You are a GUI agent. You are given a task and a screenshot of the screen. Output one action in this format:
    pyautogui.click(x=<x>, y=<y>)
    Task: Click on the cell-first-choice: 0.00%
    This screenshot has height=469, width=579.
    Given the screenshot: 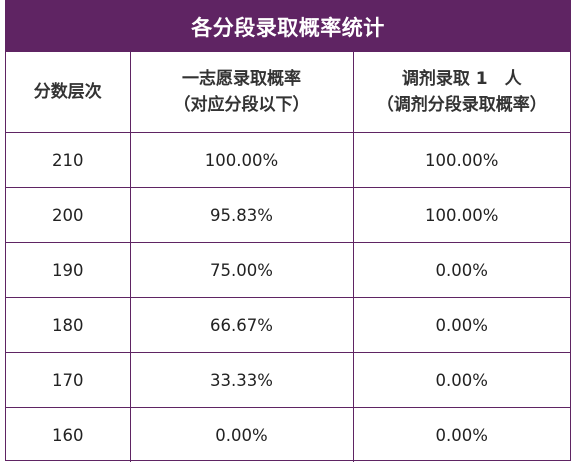 What is the action you would take?
    pyautogui.click(x=242, y=434)
    